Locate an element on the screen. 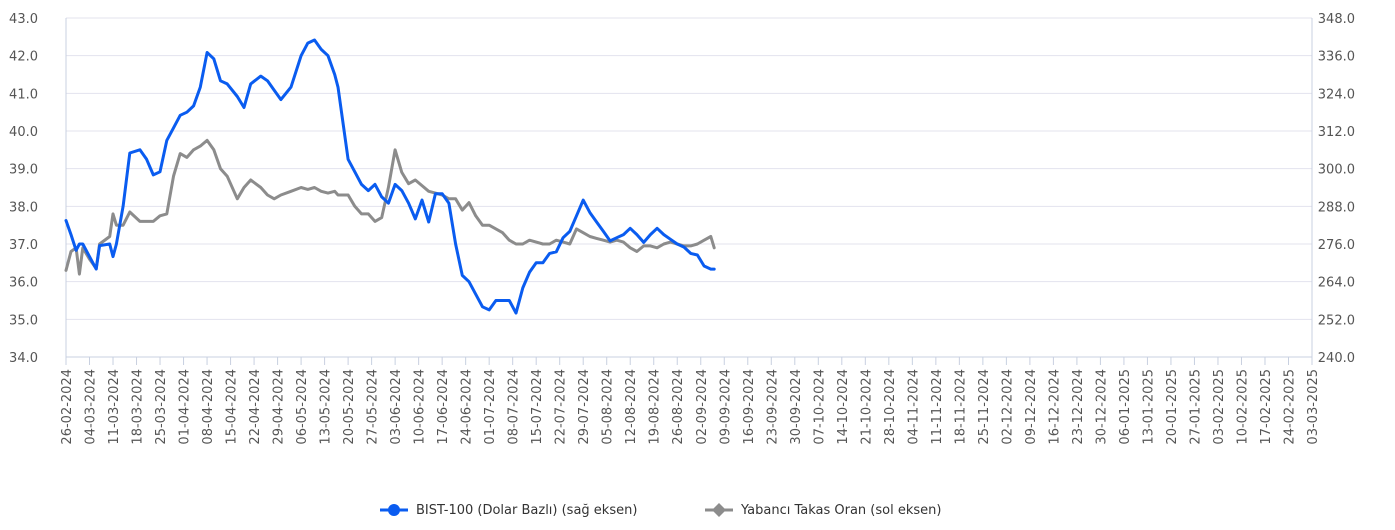  x-axis-tick-label: 07-10-2024 is located at coordinates (819, 407).